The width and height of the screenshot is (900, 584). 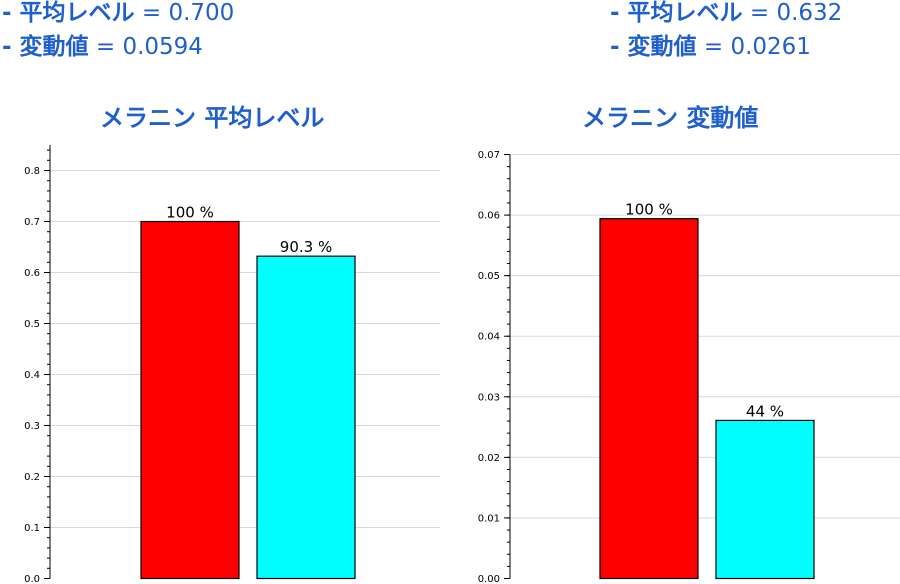 What do you see at coordinates (145, 47) in the screenshot?
I see `variation-value: = 0.0594` at bounding box center [145, 47].